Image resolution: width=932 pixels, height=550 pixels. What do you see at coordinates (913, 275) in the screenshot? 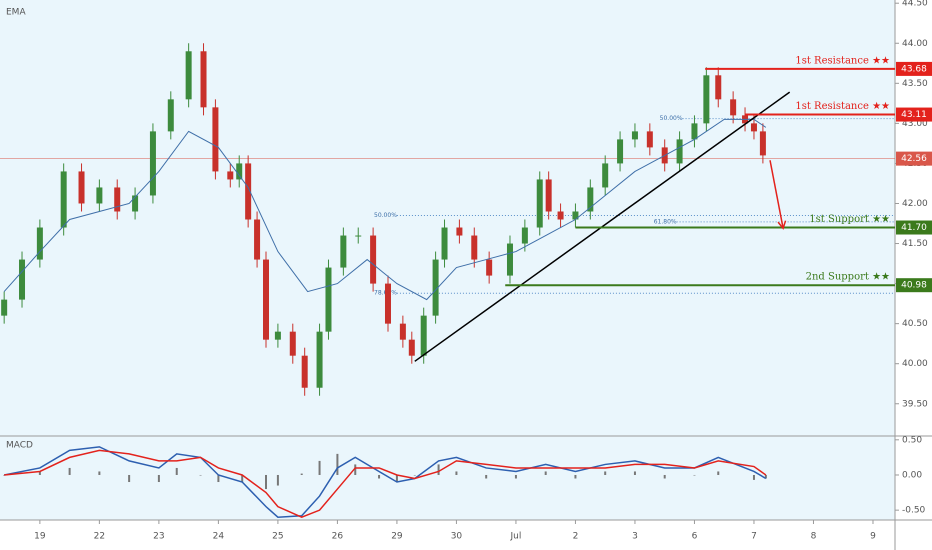
I see `price-axis` at bounding box center [913, 275].